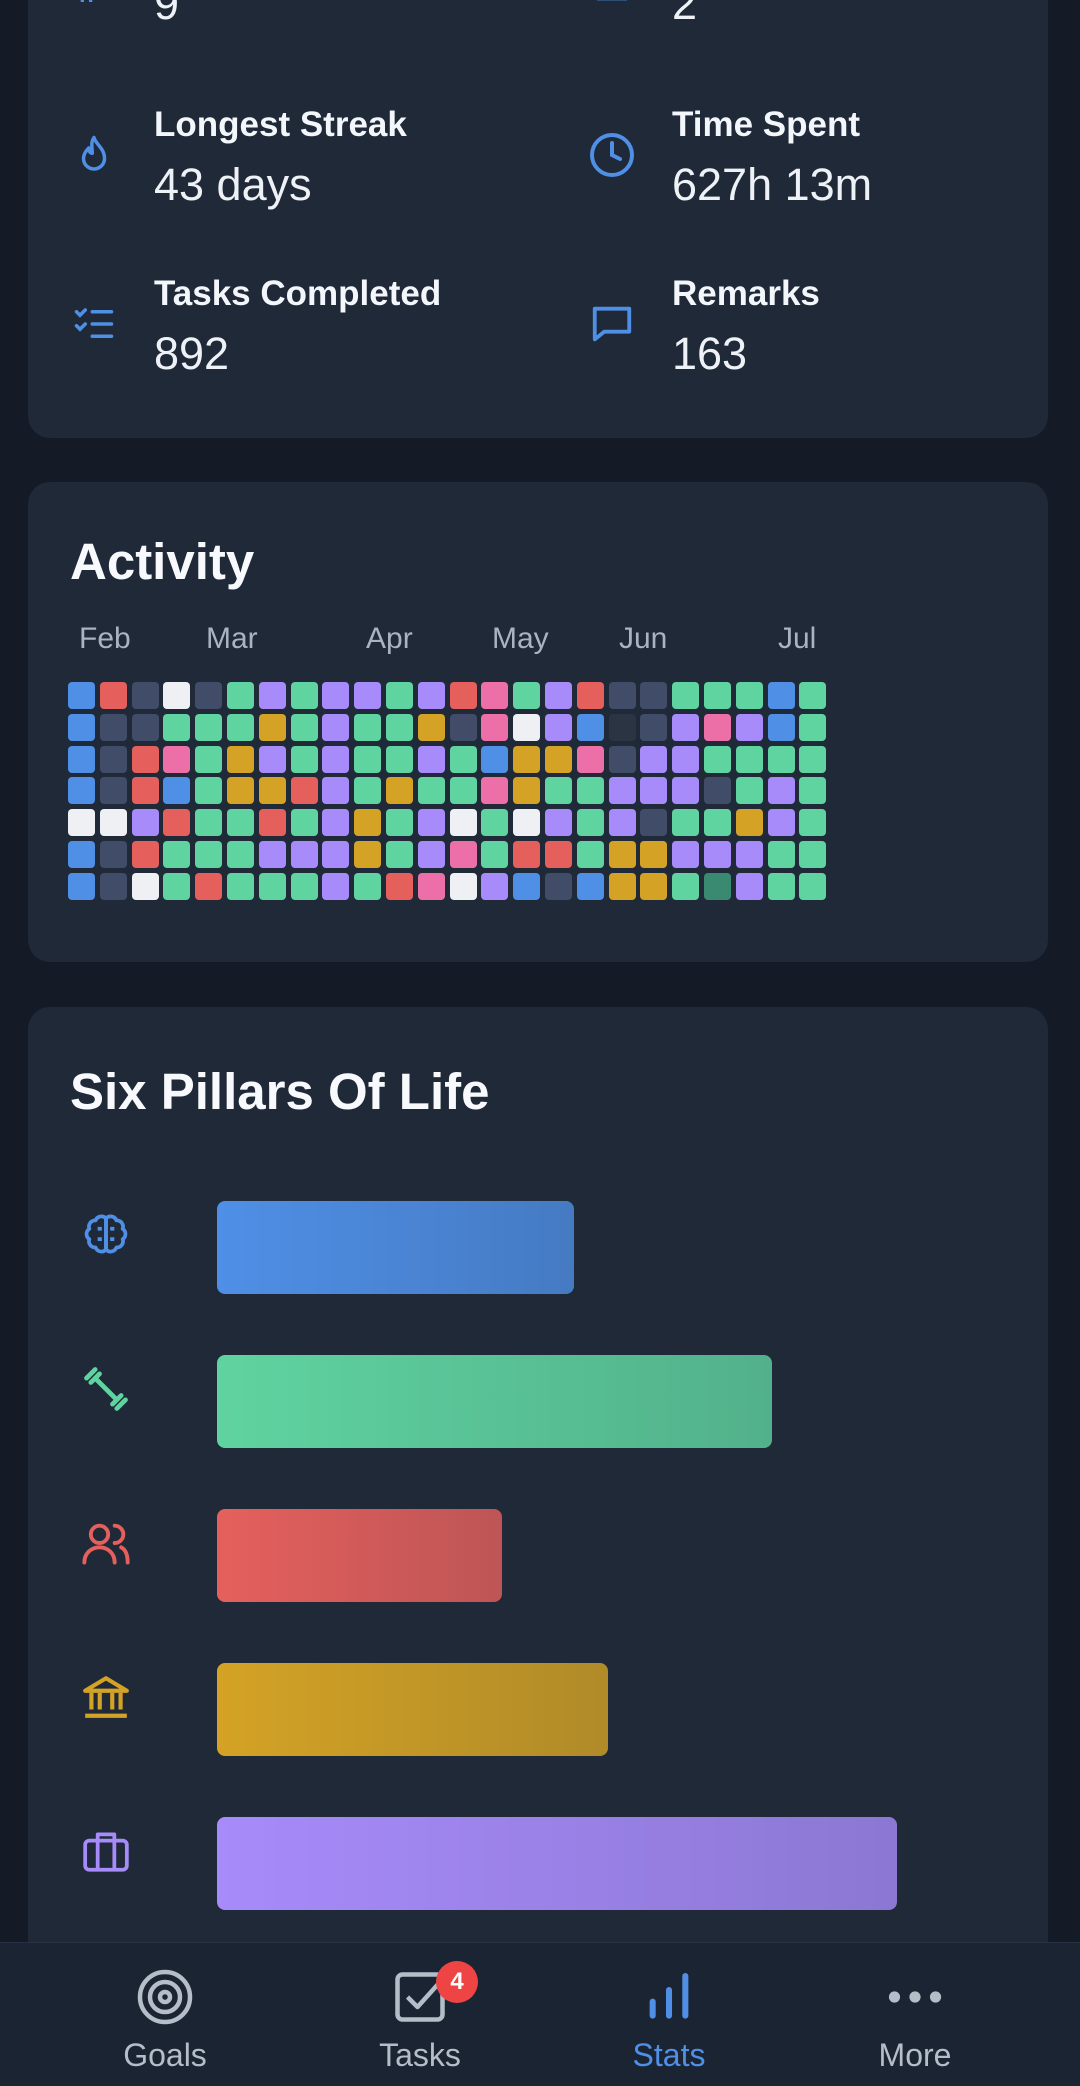 This screenshot has height=2086, width=1080. I want to click on pillars-title: Six Pillars Of Life, so click(280, 1091).